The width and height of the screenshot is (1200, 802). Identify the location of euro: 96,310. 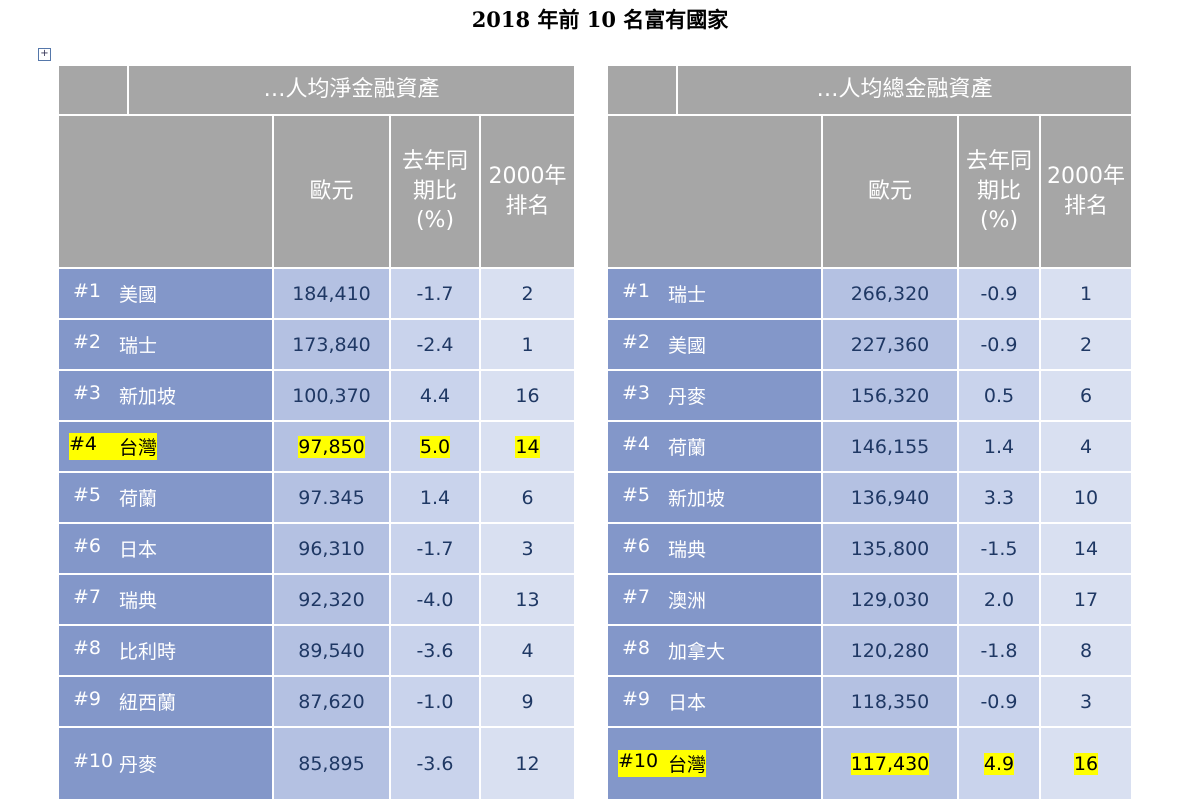
(331, 548).